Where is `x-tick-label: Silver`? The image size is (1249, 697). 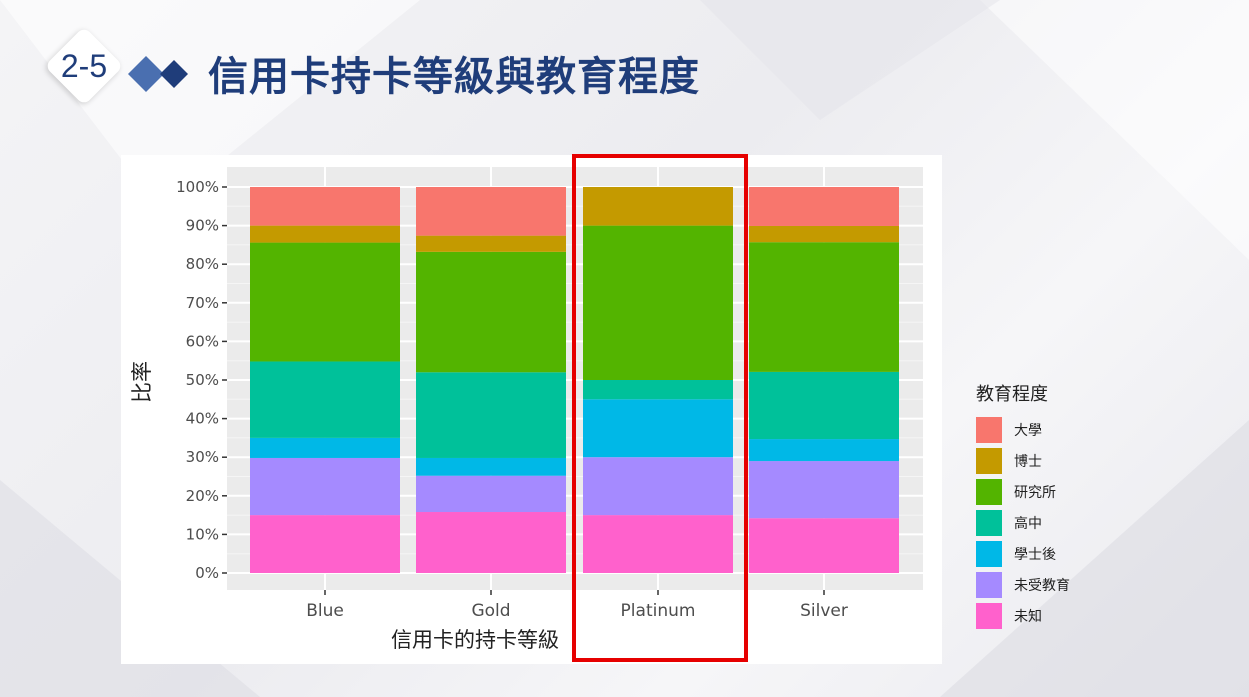
x-tick-label: Silver is located at coordinates (824, 611).